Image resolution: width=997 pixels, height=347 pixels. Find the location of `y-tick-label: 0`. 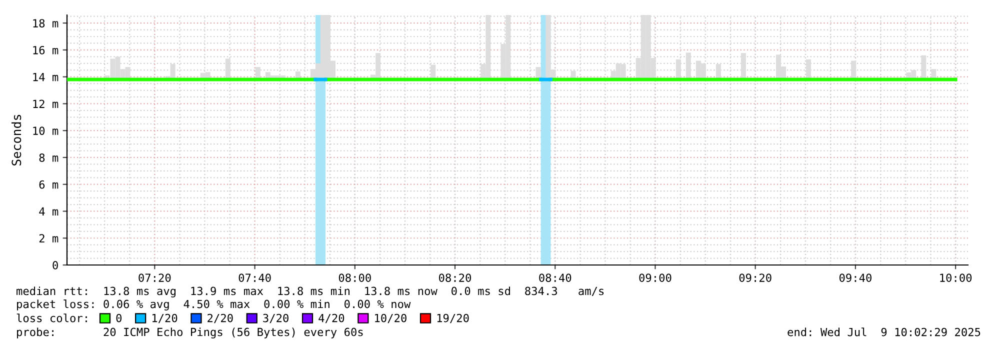

y-tick-label: 0 is located at coordinates (55, 265).